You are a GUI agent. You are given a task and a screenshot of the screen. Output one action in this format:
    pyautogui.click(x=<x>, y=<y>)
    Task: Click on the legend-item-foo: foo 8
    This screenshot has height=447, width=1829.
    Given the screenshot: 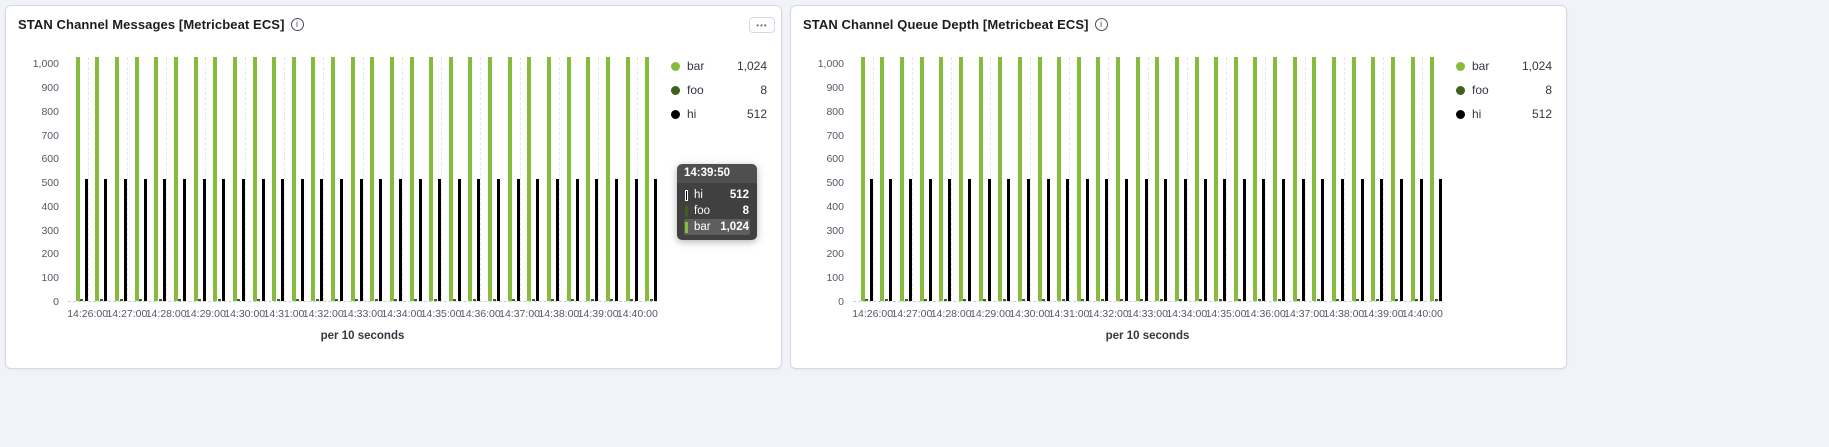 What is the action you would take?
    pyautogui.click(x=719, y=90)
    